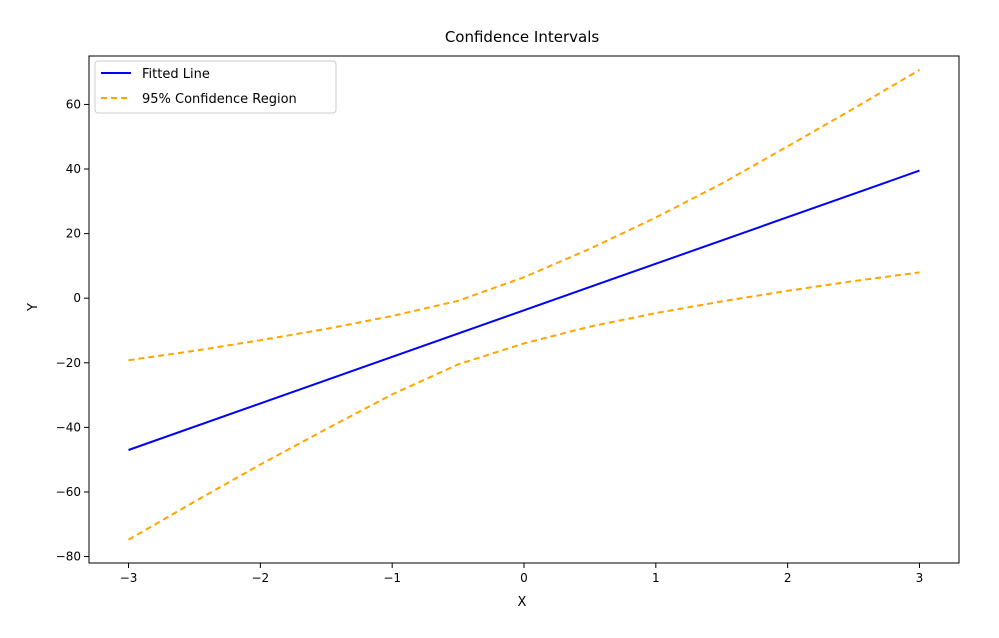  I want to click on y-tick-label: 20, so click(73, 234).